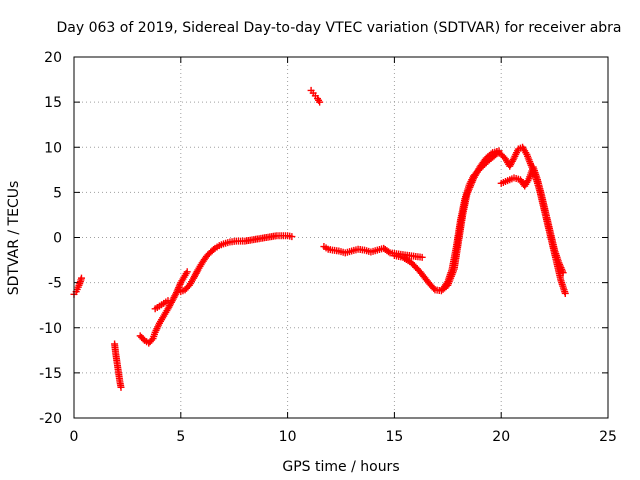 Image resolution: width=640 pixels, height=480 pixels. What do you see at coordinates (53, 58) in the screenshot?
I see `y-tick-label: 20` at bounding box center [53, 58].